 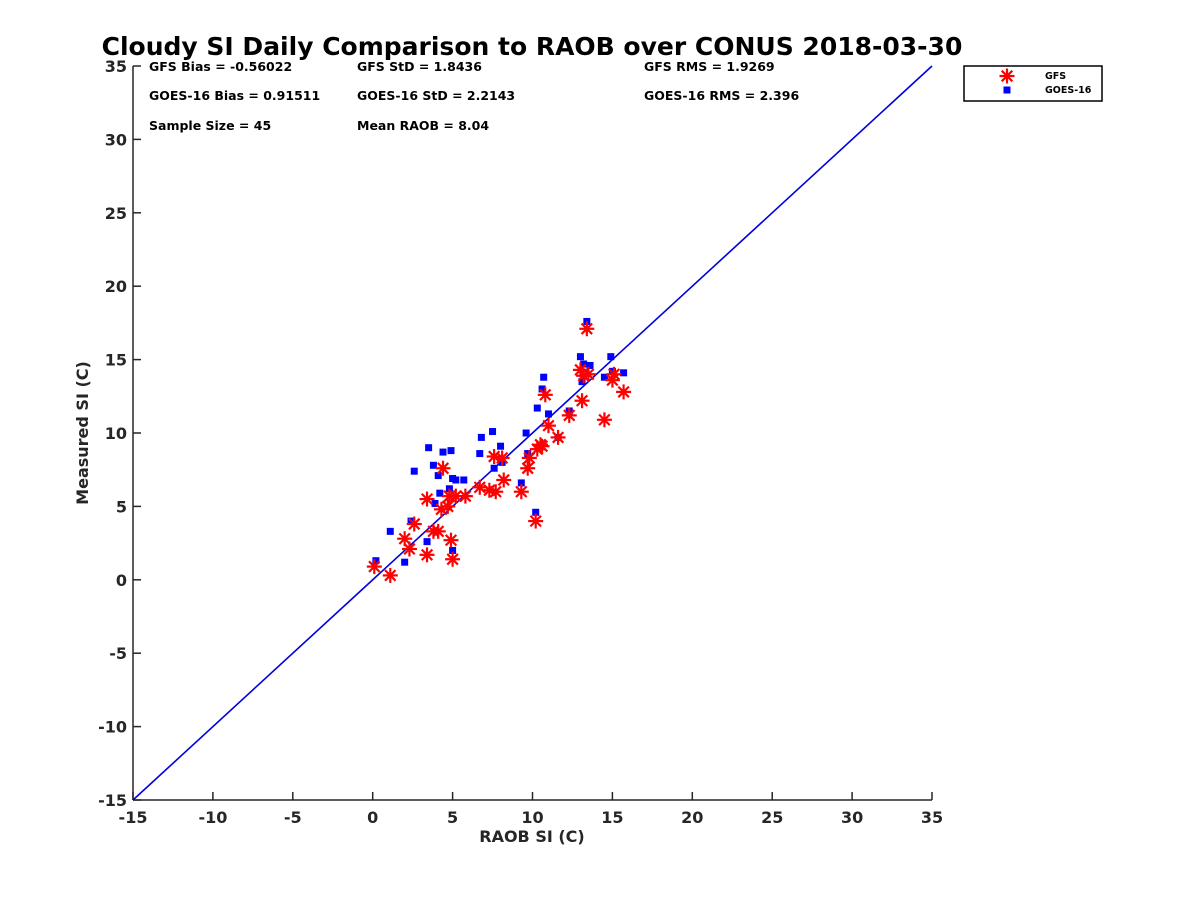 What do you see at coordinates (852, 817) in the screenshot?
I see `x-tick-label: 30` at bounding box center [852, 817].